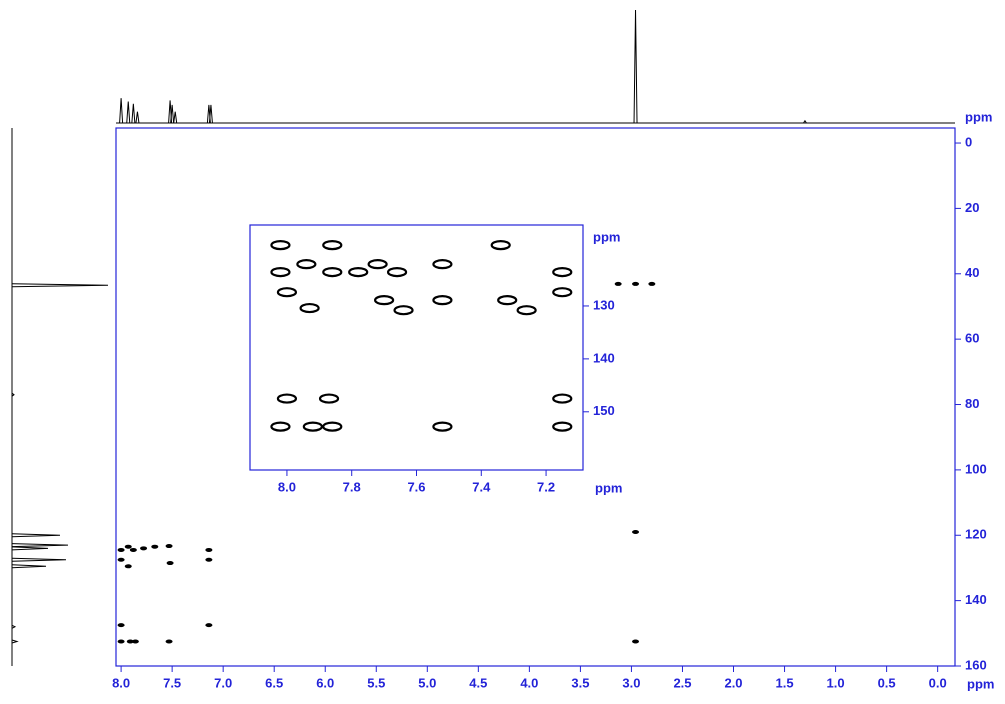 This screenshot has width=1005, height=704. I want to click on x-tick-label: 6.0, so click(325, 682).